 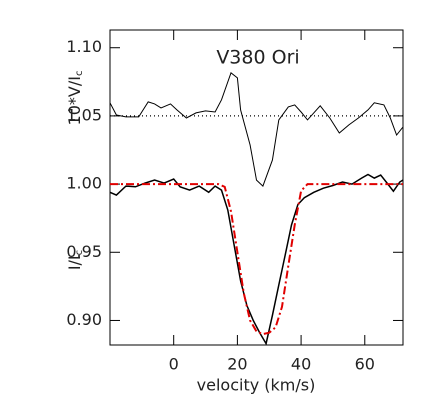 What do you see at coordinates (257, 58) in the screenshot?
I see `chart-title: V380 Ori` at bounding box center [257, 58].